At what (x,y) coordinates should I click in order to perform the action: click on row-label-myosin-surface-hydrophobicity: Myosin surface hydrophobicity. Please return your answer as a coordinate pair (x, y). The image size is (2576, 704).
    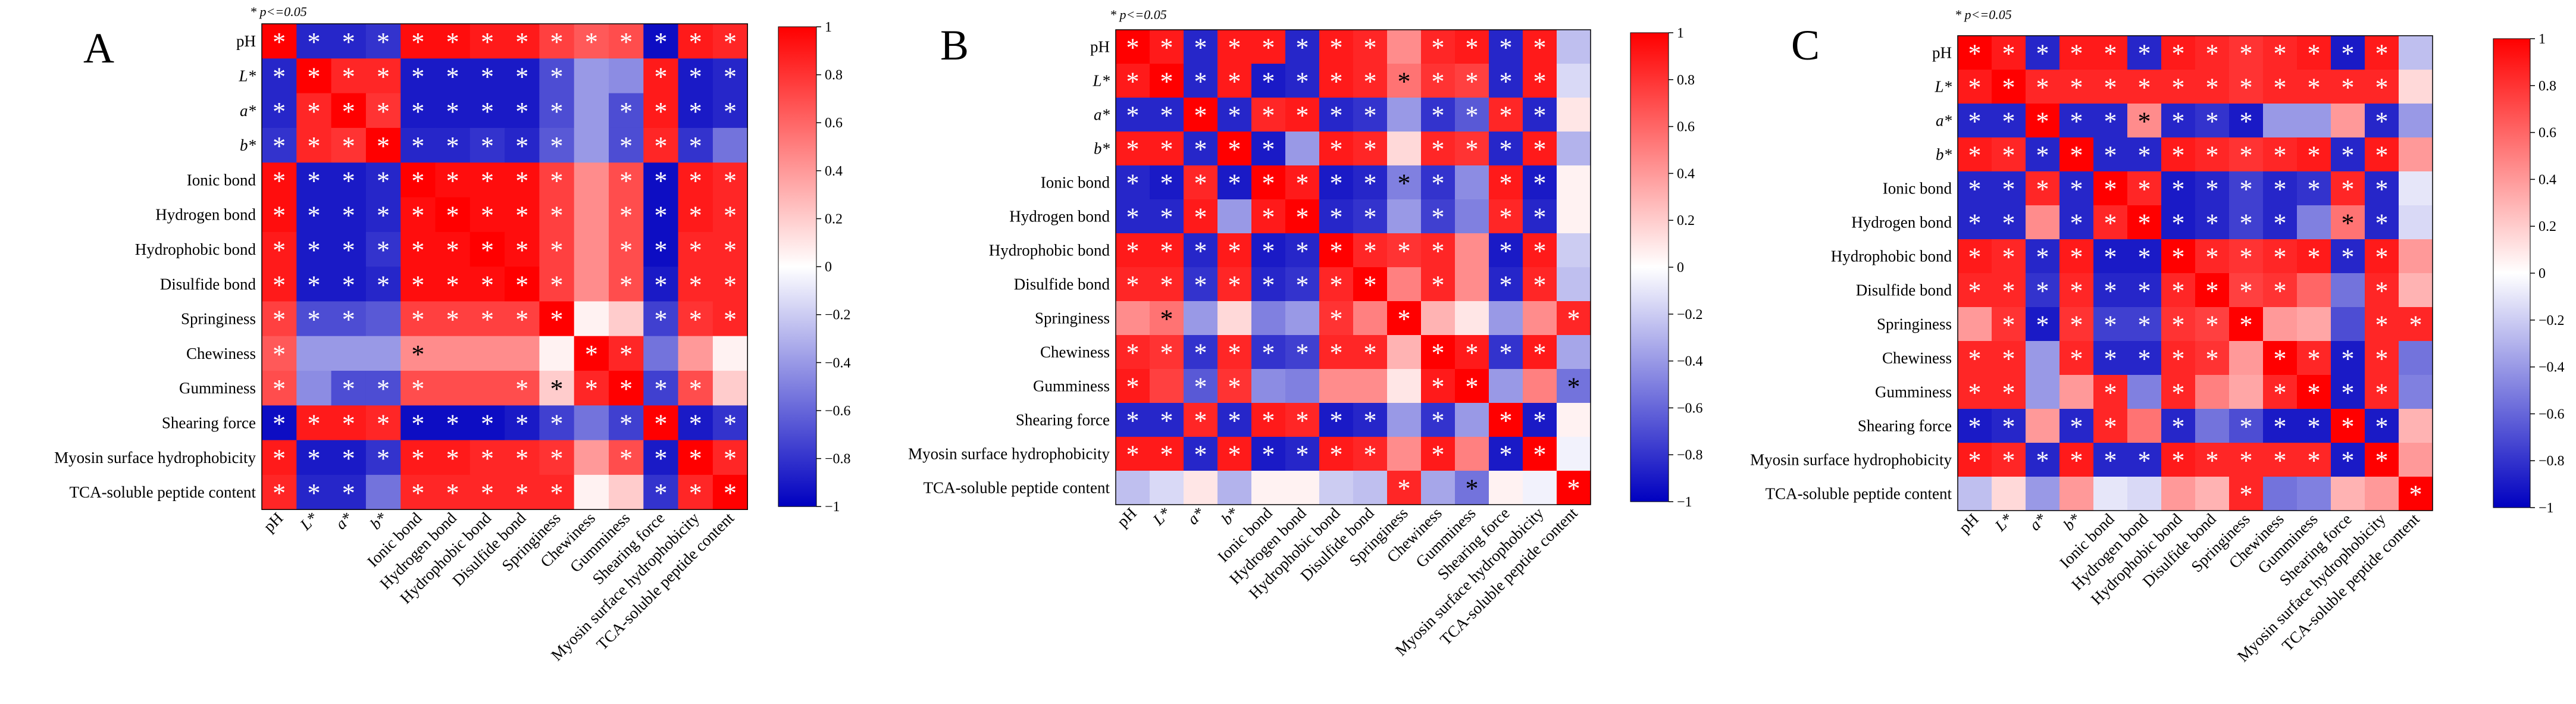
    Looking at the image, I should click on (1009, 454).